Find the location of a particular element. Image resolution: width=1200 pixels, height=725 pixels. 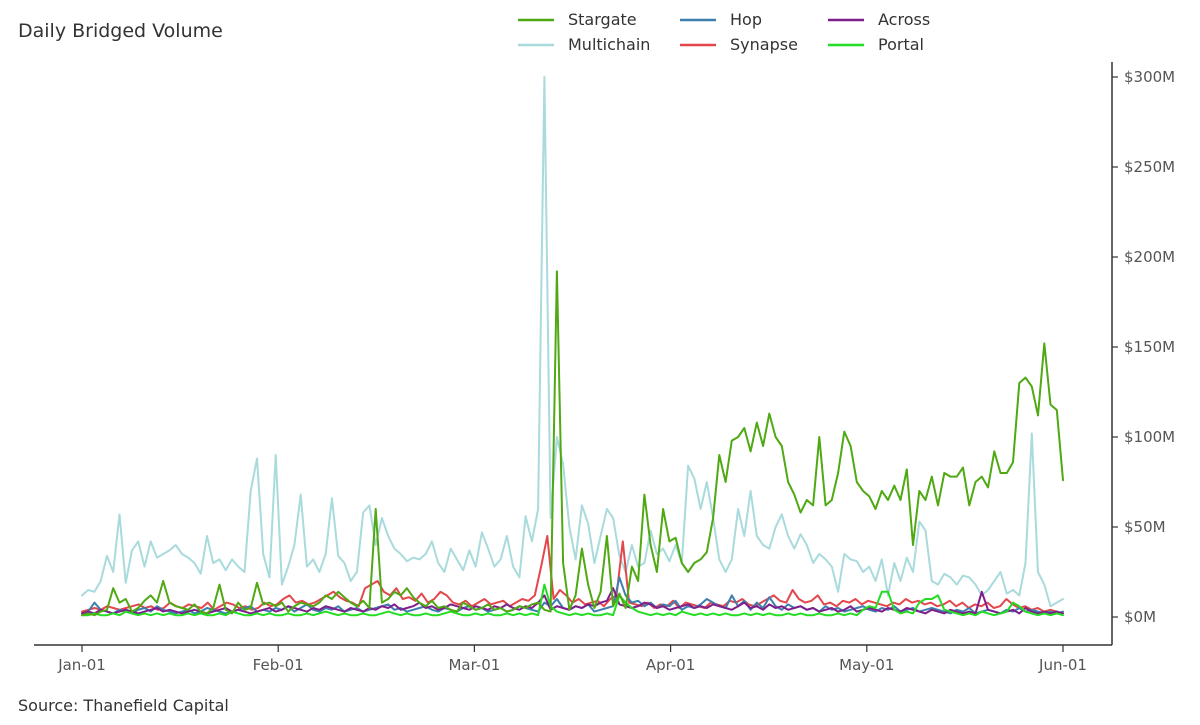

y-ticks: $0M $50M $100M $150M $200M $250M $300M is located at coordinates (1143, 347).